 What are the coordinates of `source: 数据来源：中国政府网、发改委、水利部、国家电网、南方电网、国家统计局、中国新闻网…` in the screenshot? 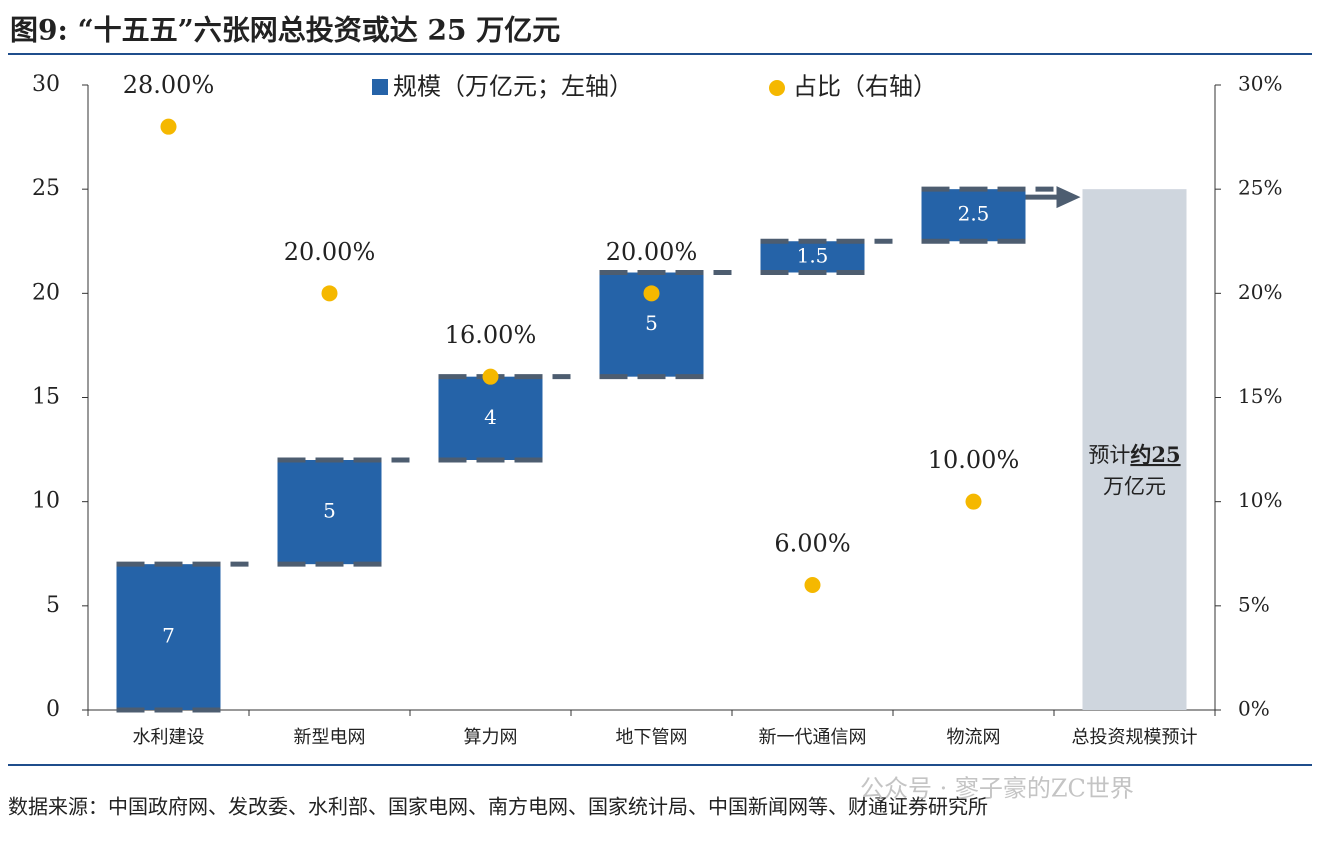 It's located at (498, 807).